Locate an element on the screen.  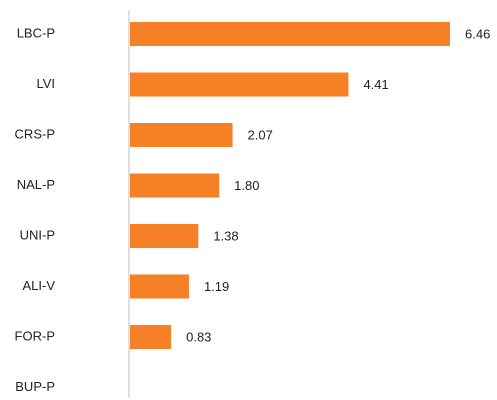
data-label: 2.07 is located at coordinates (260, 134).